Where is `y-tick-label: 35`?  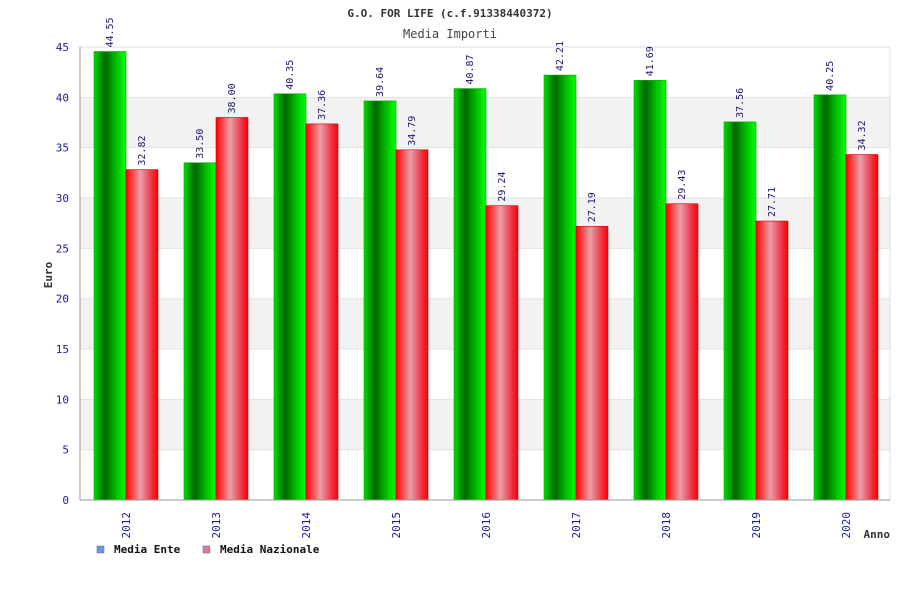
y-tick-label: 35 is located at coordinates (62, 148).